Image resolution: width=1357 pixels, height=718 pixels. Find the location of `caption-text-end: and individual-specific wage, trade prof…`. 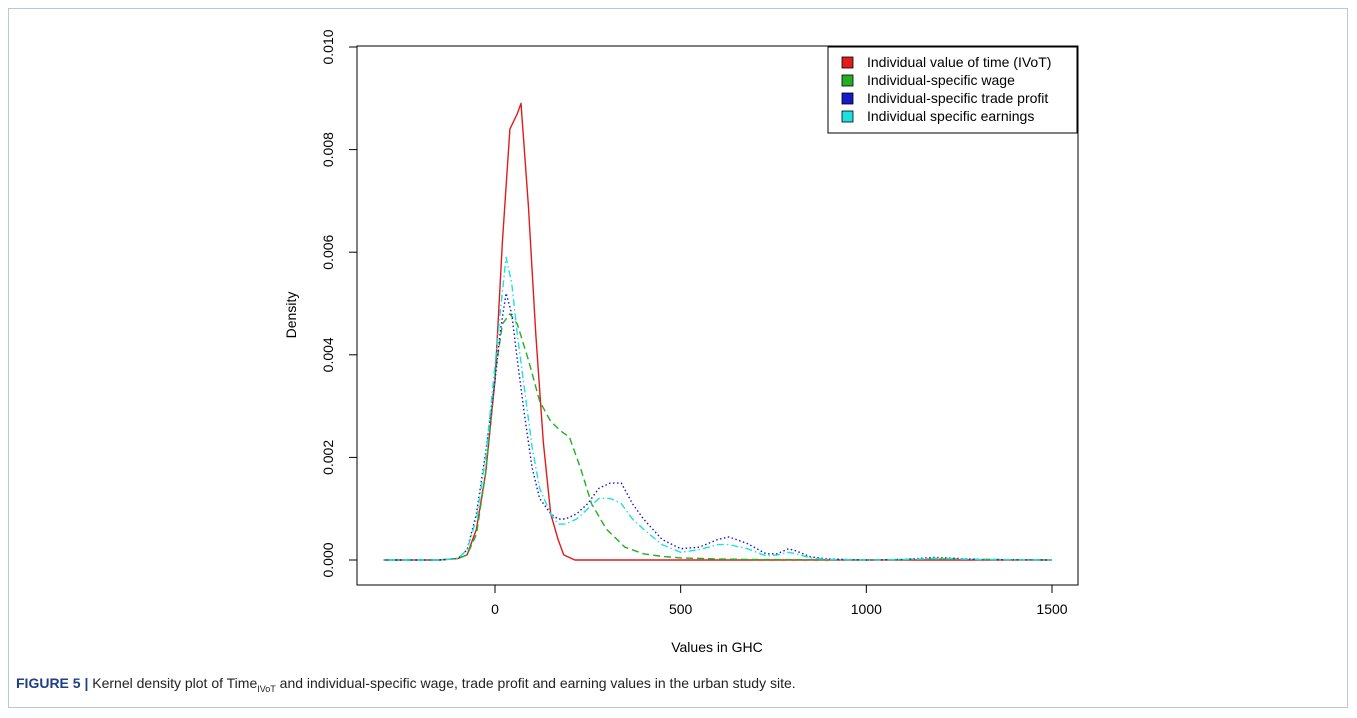

caption-text-end: and individual-specific wage, trade prof… is located at coordinates (535, 683).